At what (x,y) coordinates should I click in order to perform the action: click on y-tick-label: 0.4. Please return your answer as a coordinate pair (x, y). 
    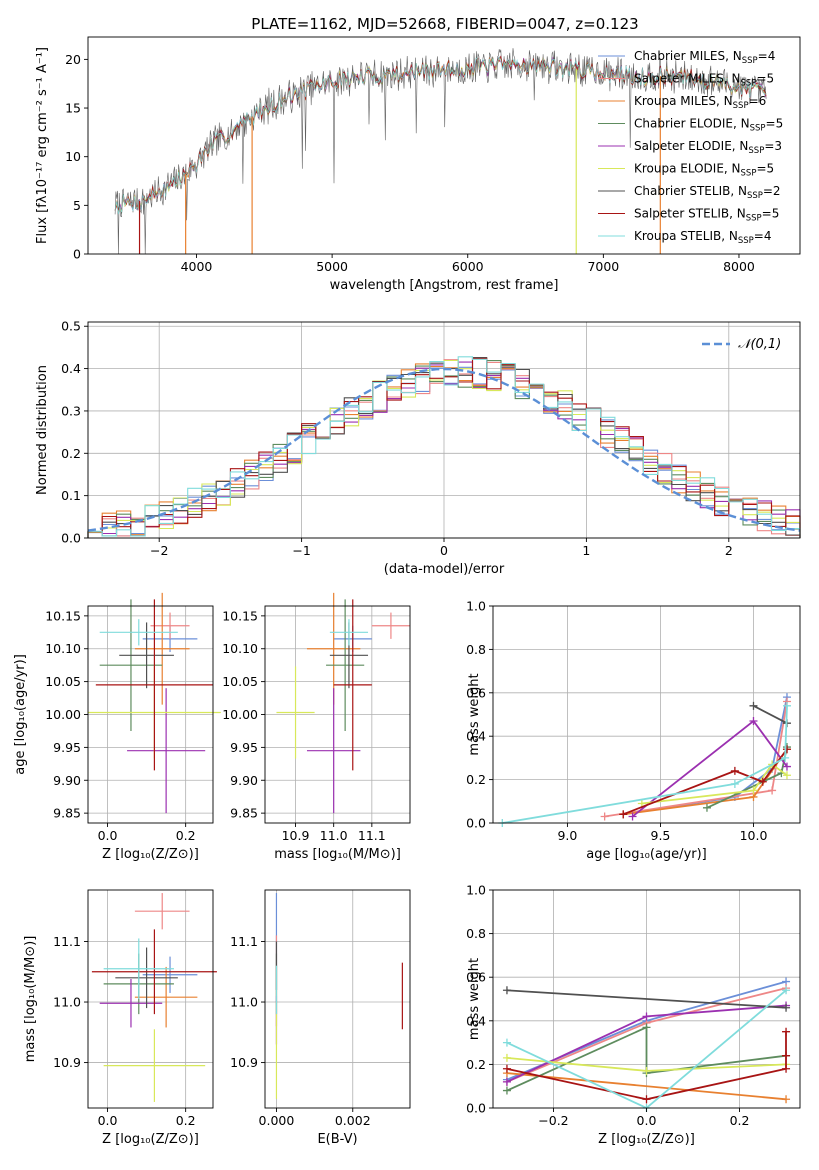
    Looking at the image, I should click on (476, 1020).